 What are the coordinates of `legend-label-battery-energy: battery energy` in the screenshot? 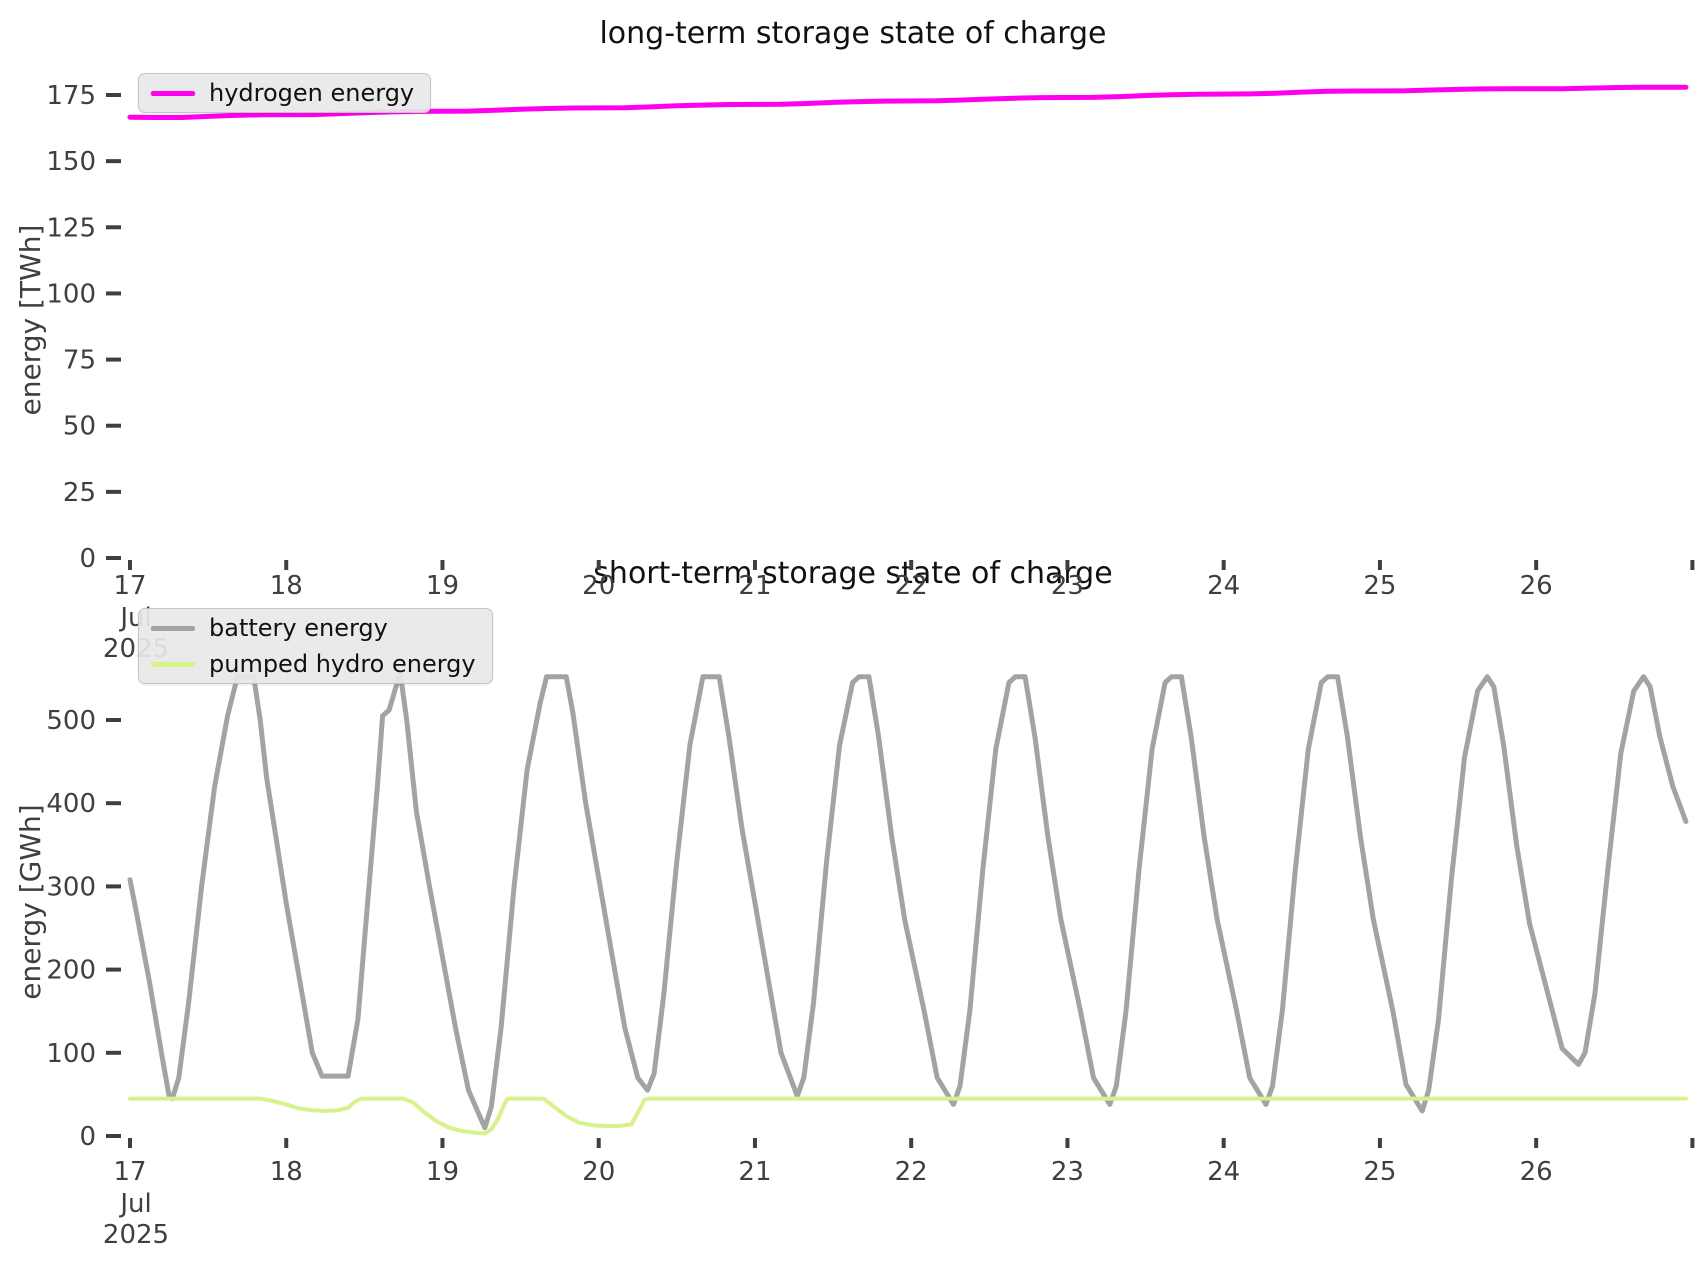 It's located at (298, 628).